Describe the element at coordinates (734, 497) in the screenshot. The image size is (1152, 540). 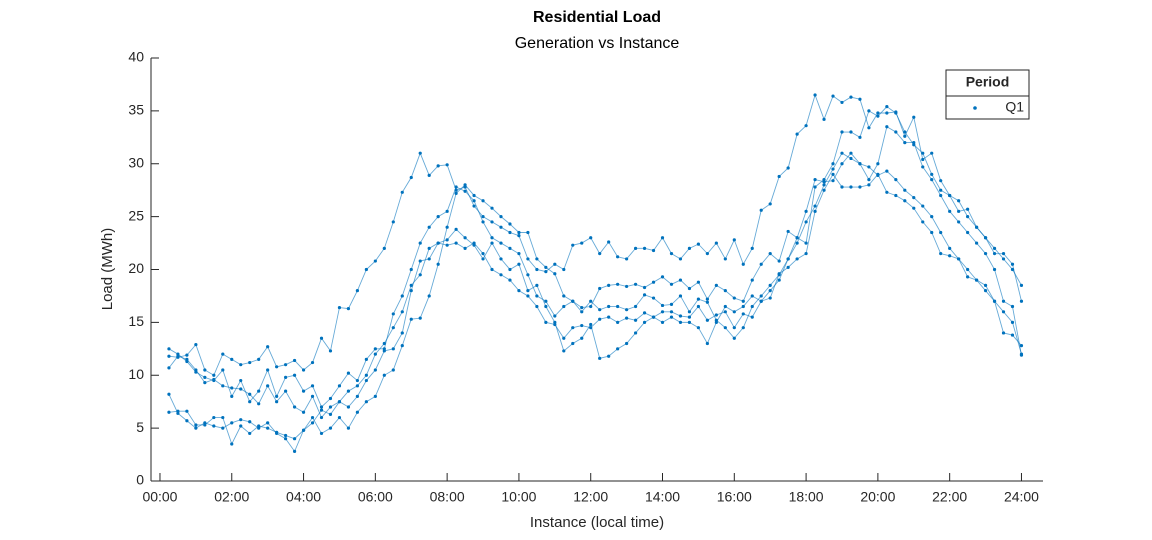
I see `x-tick-label: 16:00` at that location.